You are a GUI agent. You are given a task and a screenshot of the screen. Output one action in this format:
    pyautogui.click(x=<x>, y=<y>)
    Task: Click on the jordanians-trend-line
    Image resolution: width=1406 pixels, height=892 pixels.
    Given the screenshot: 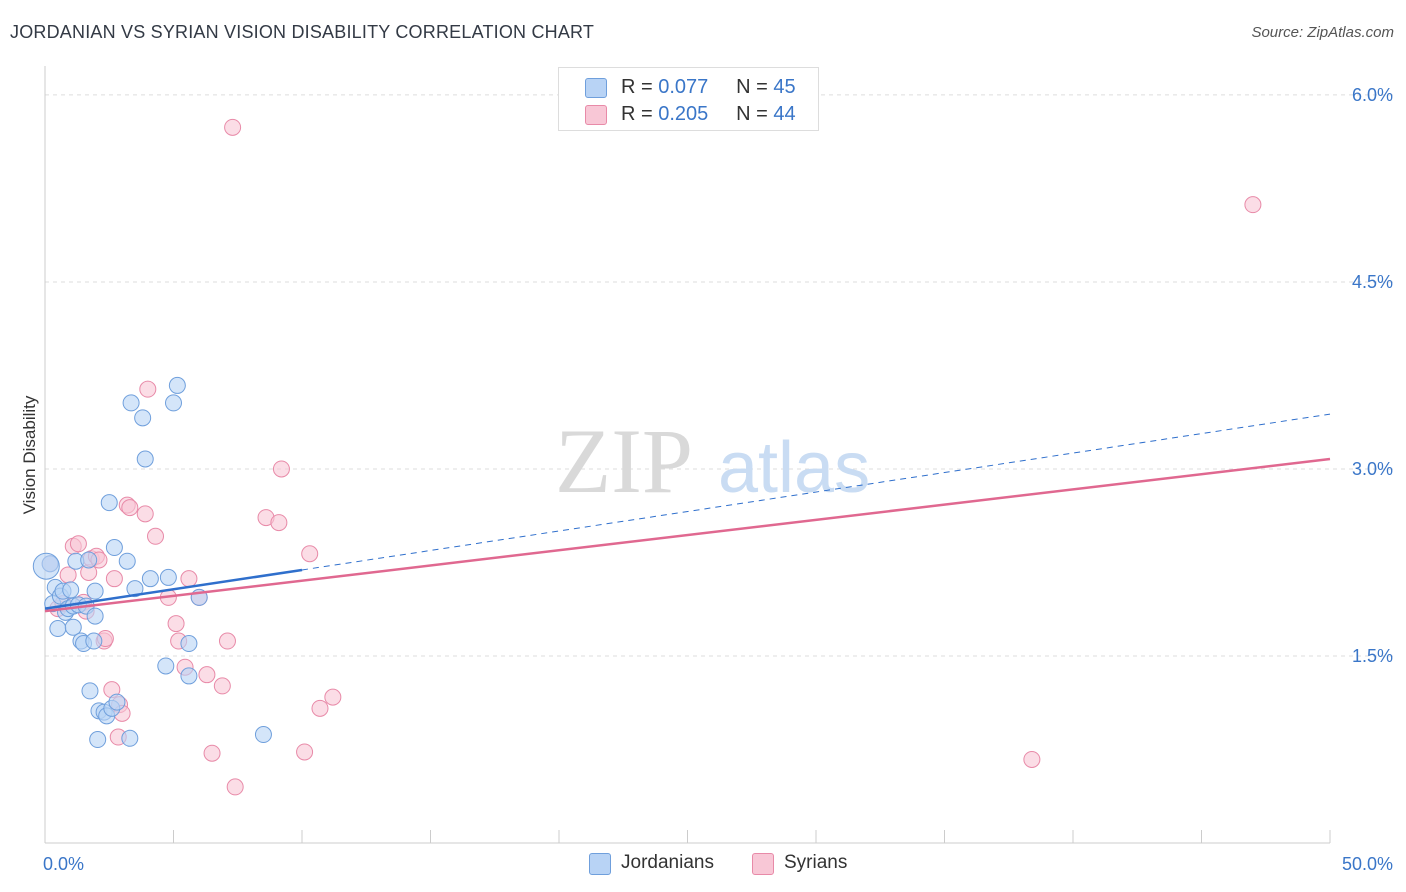 What is the action you would take?
    pyautogui.click(x=173, y=589)
    